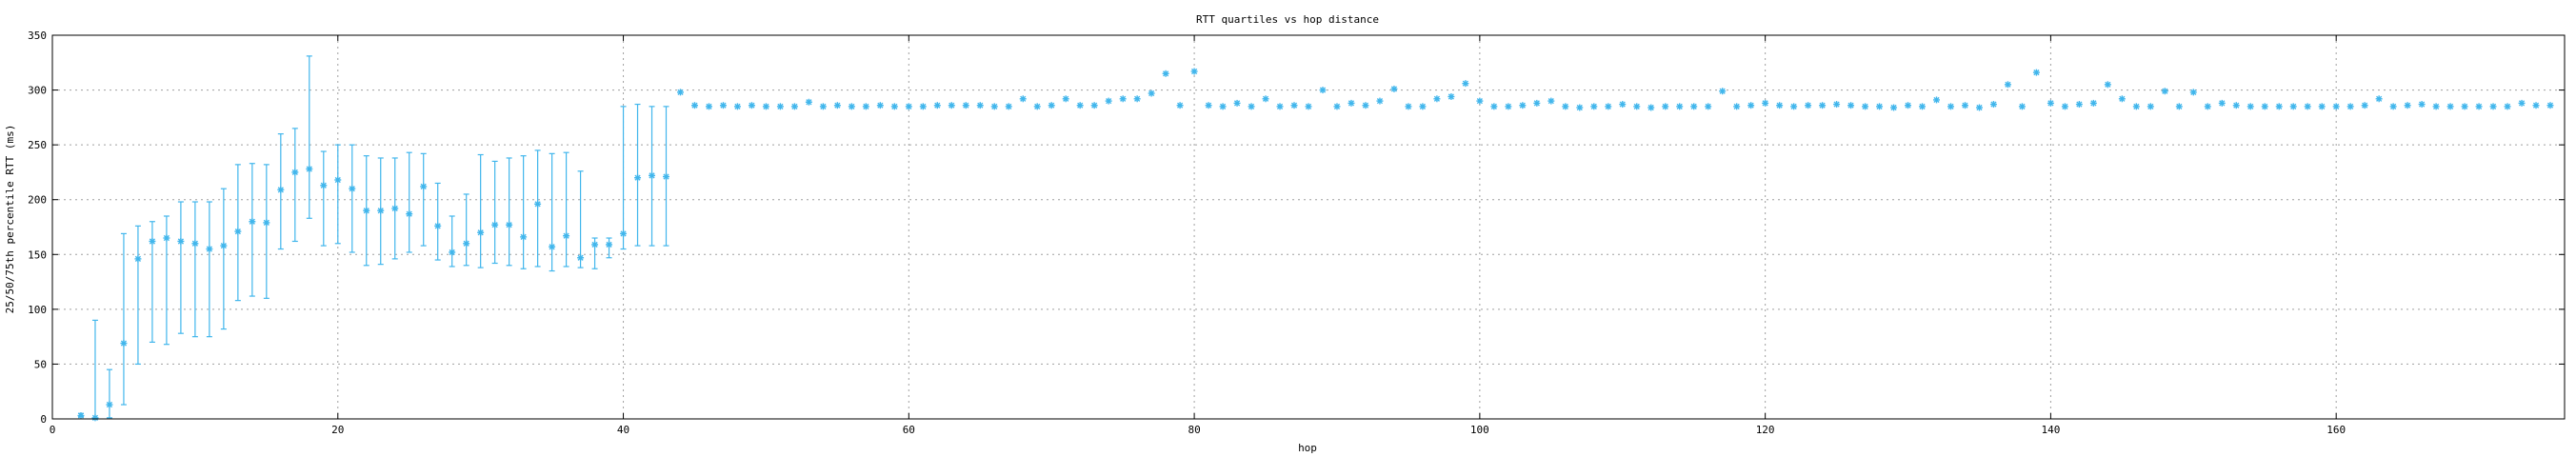 Image resolution: width=2576 pixels, height=457 pixels. Describe the element at coordinates (2336, 430) in the screenshot. I see `x-tick-label: 160` at that location.